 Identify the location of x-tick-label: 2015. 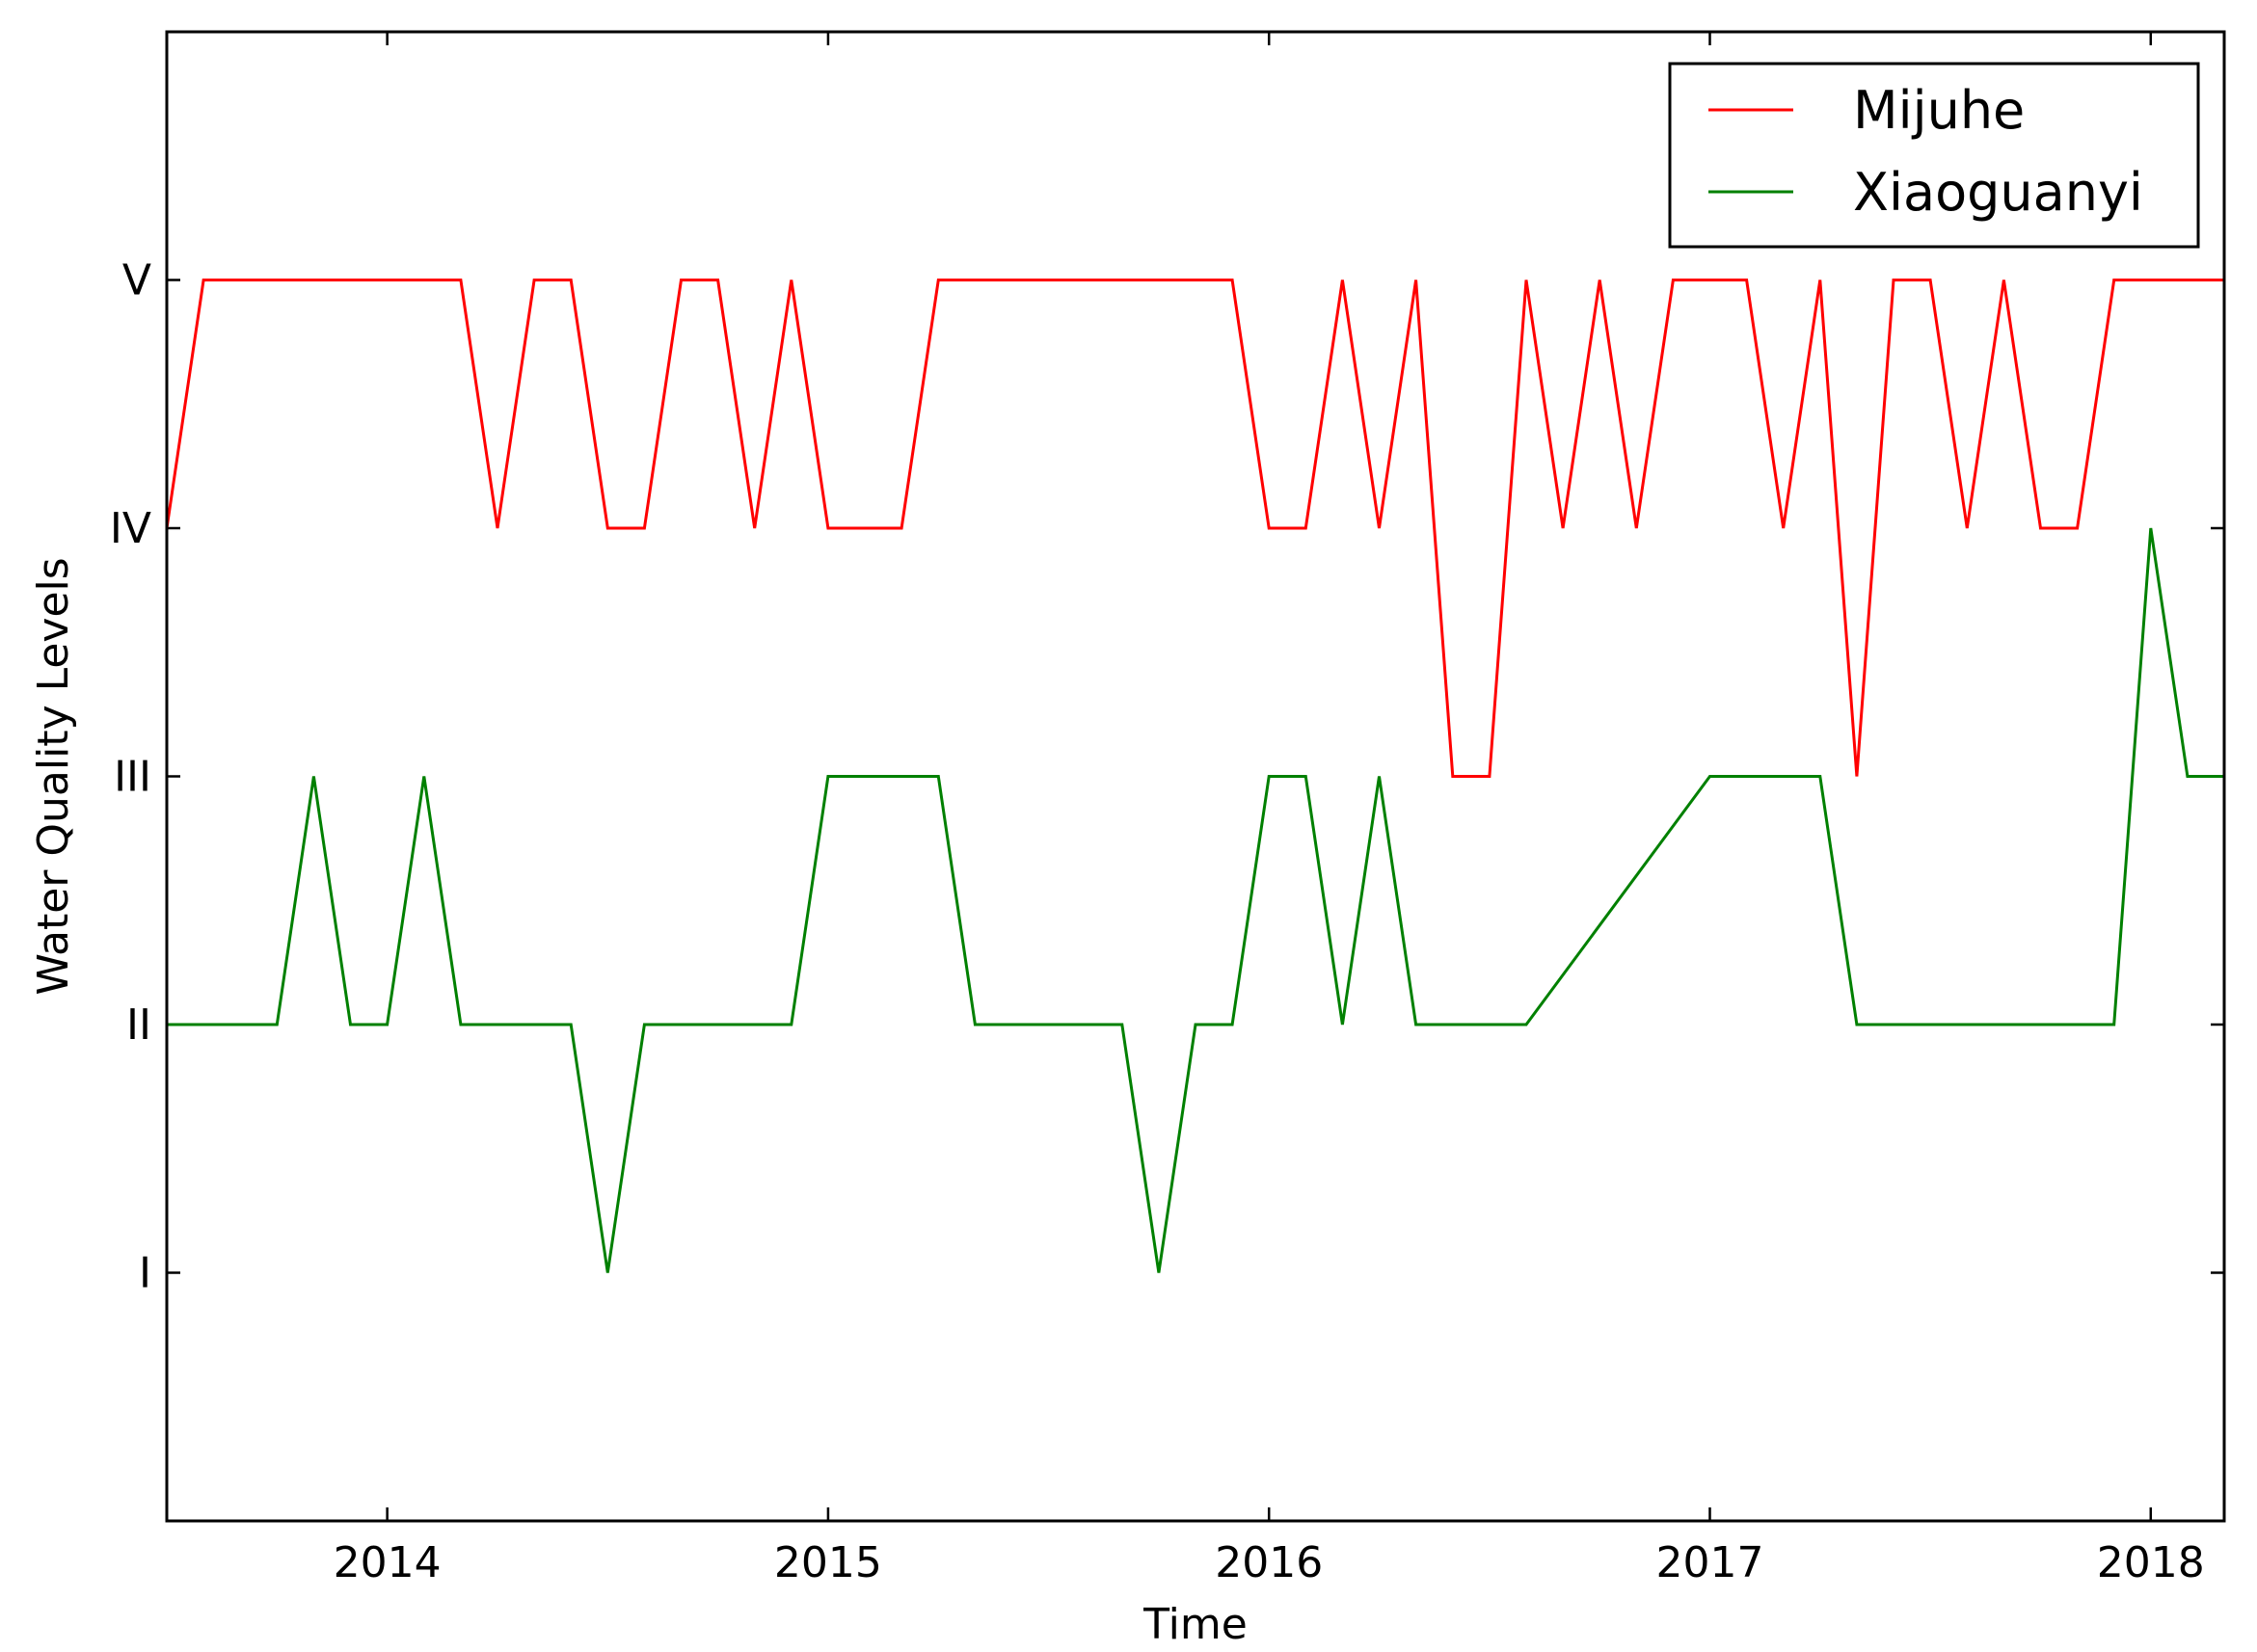
(828, 1563).